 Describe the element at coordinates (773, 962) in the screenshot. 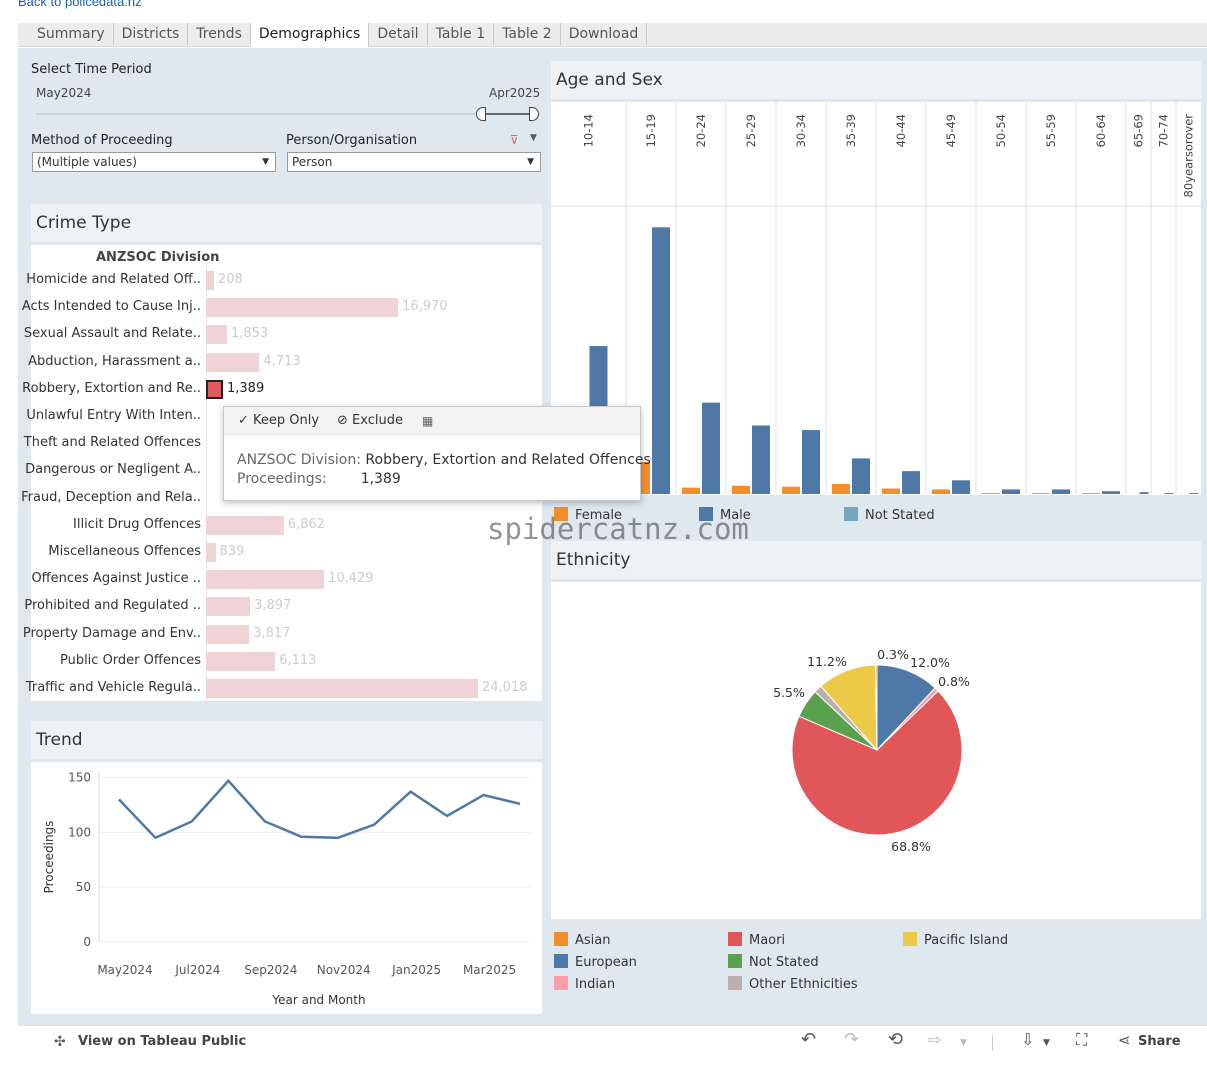

I see `legend-eth-not-stated: Not Stated` at that location.